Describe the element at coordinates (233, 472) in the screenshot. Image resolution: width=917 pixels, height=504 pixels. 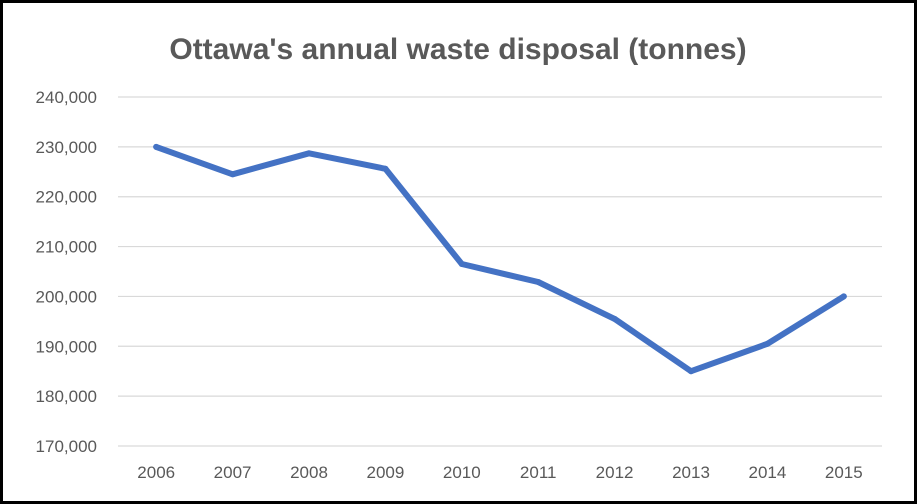
I see `x-tick-label: 2007` at that location.